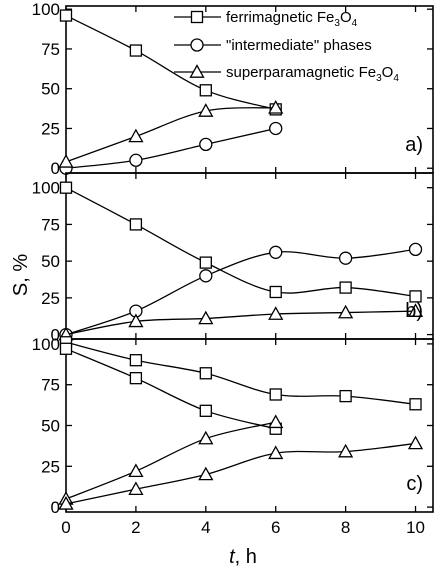  What do you see at coordinates (135, 527) in the screenshot?
I see `x-tick-label: 2` at bounding box center [135, 527].